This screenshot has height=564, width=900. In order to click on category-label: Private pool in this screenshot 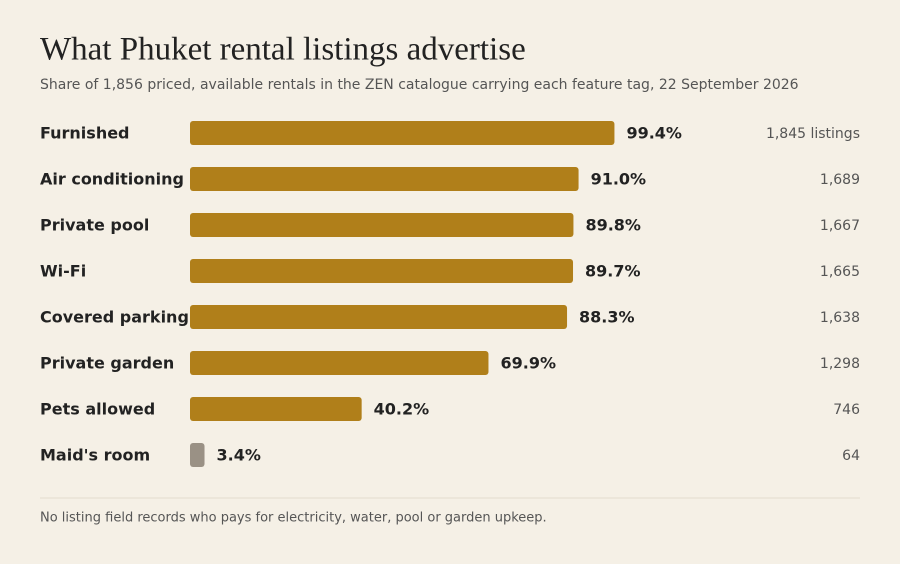, I will do `click(94, 225)`.